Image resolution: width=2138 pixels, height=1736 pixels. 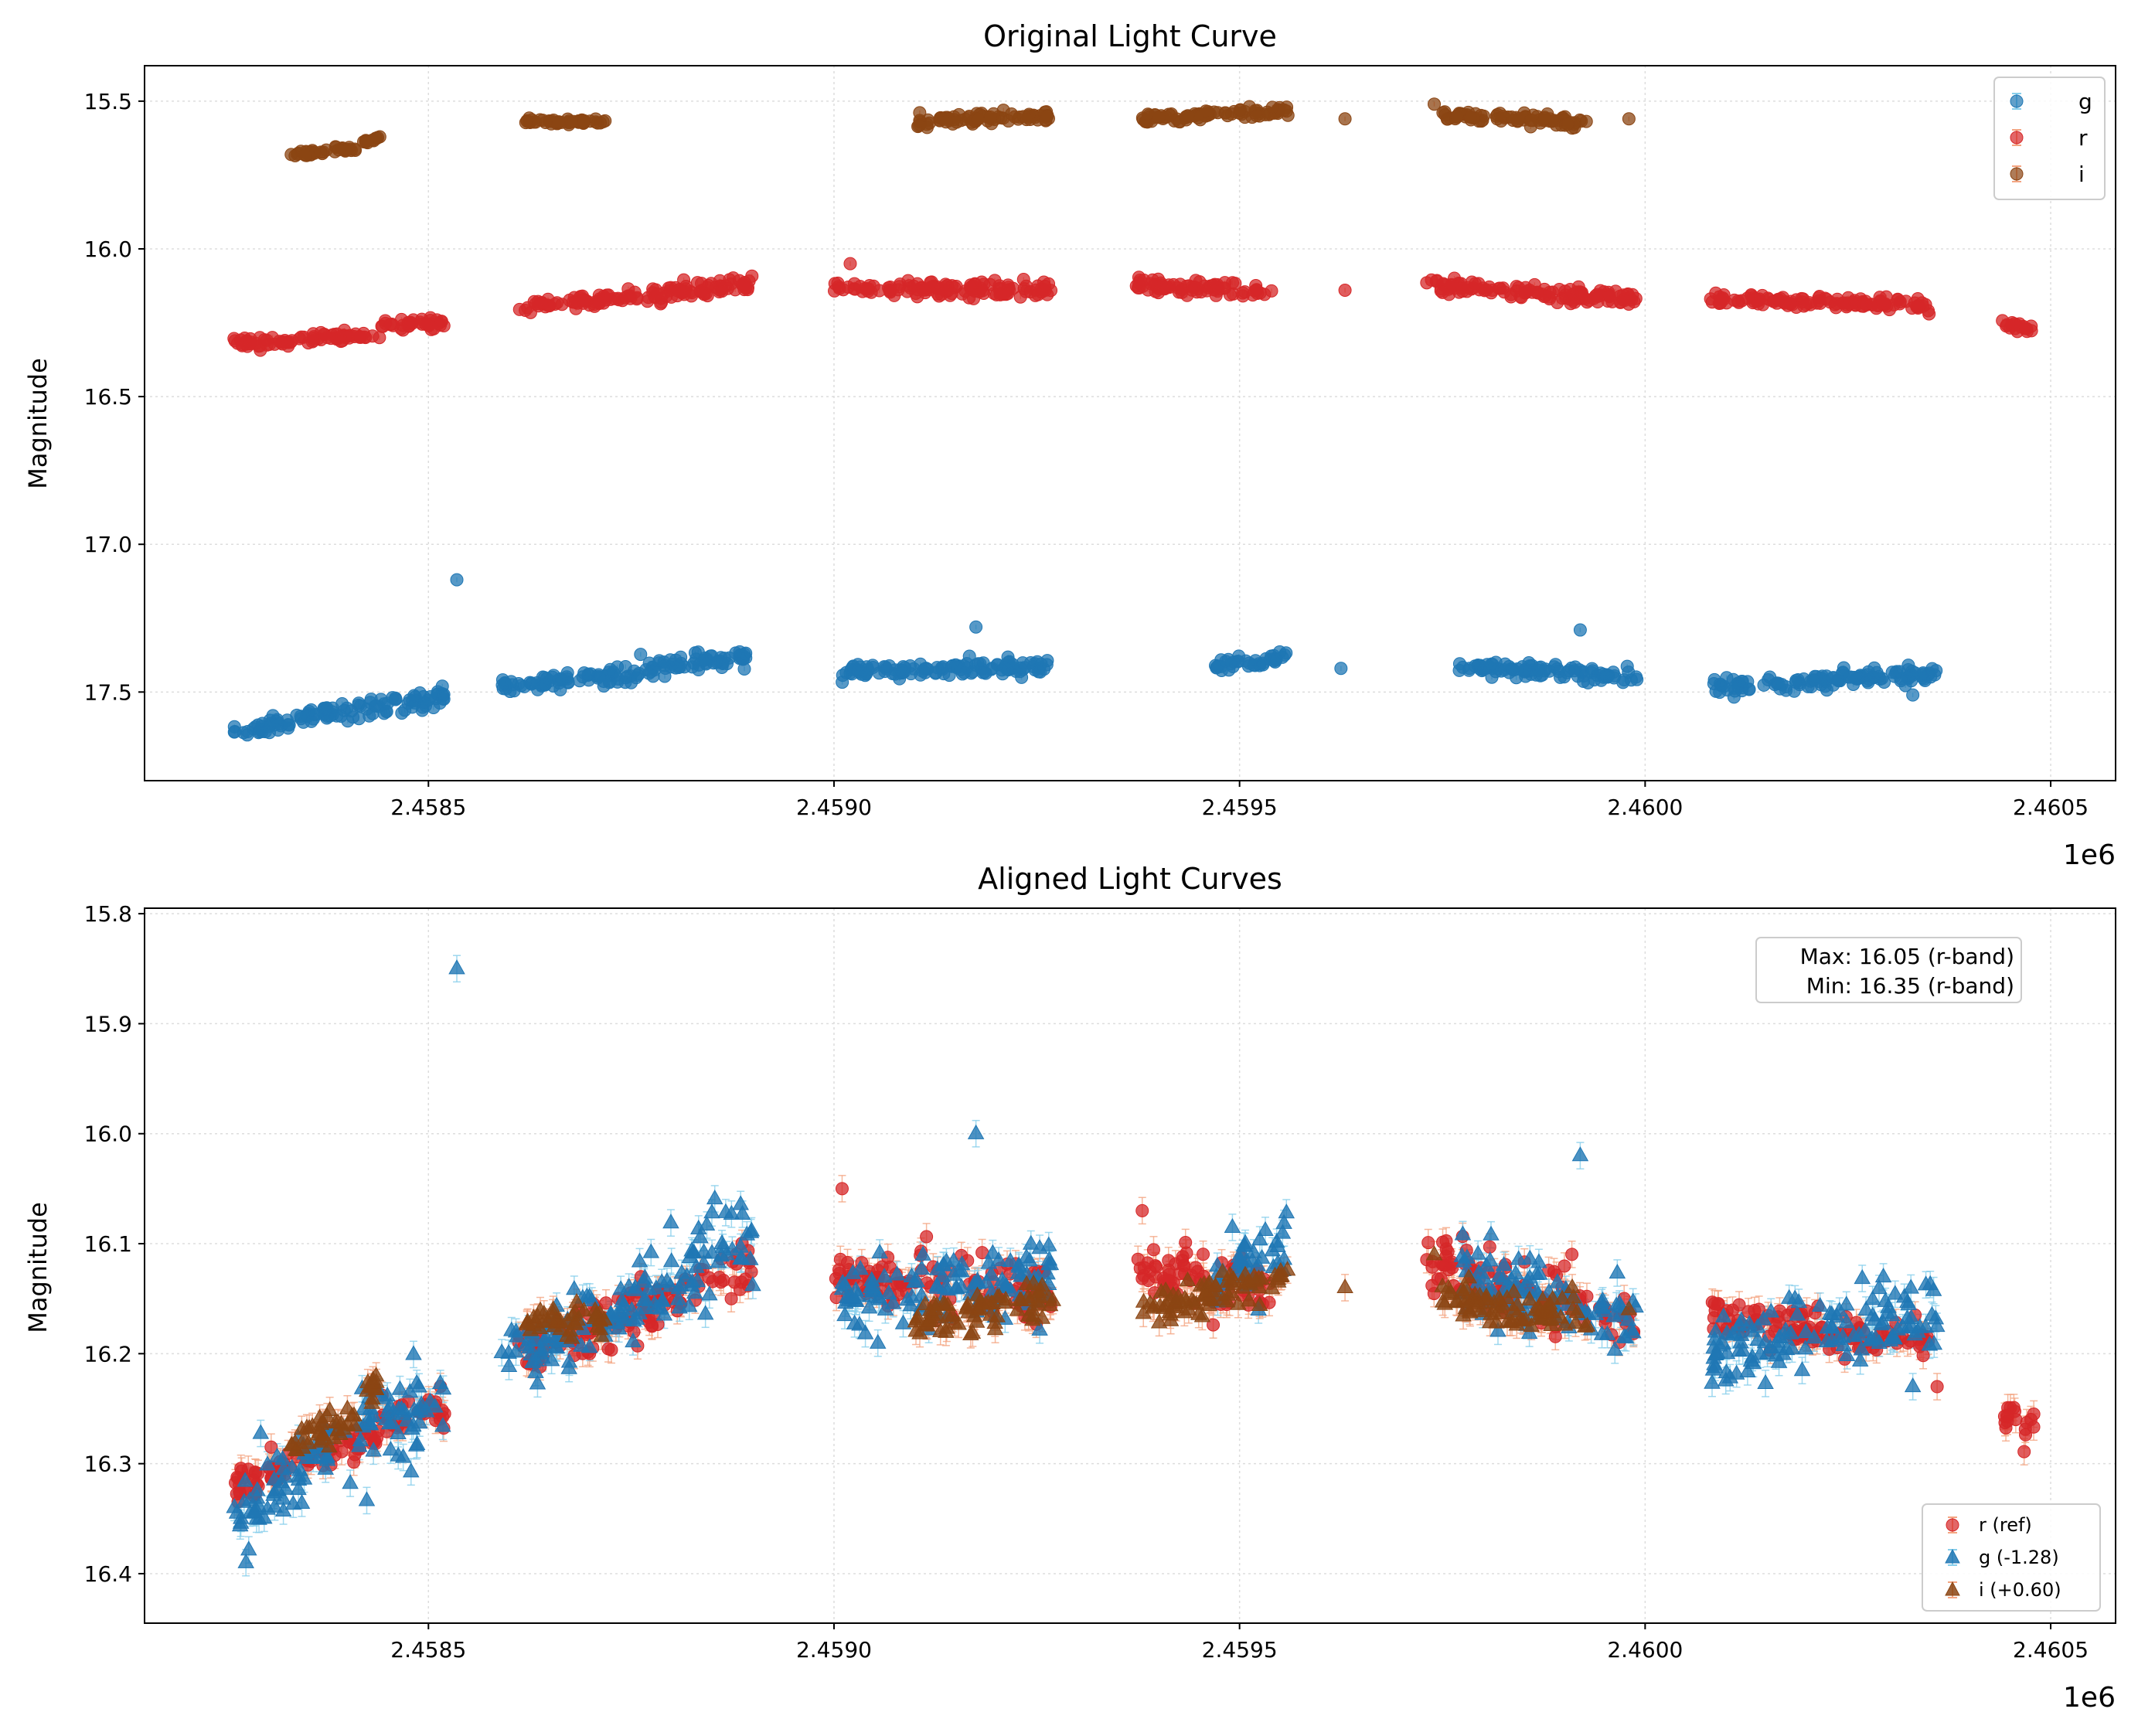 What do you see at coordinates (108, 102) in the screenshot?
I see `y-tick-label: 15.5` at bounding box center [108, 102].